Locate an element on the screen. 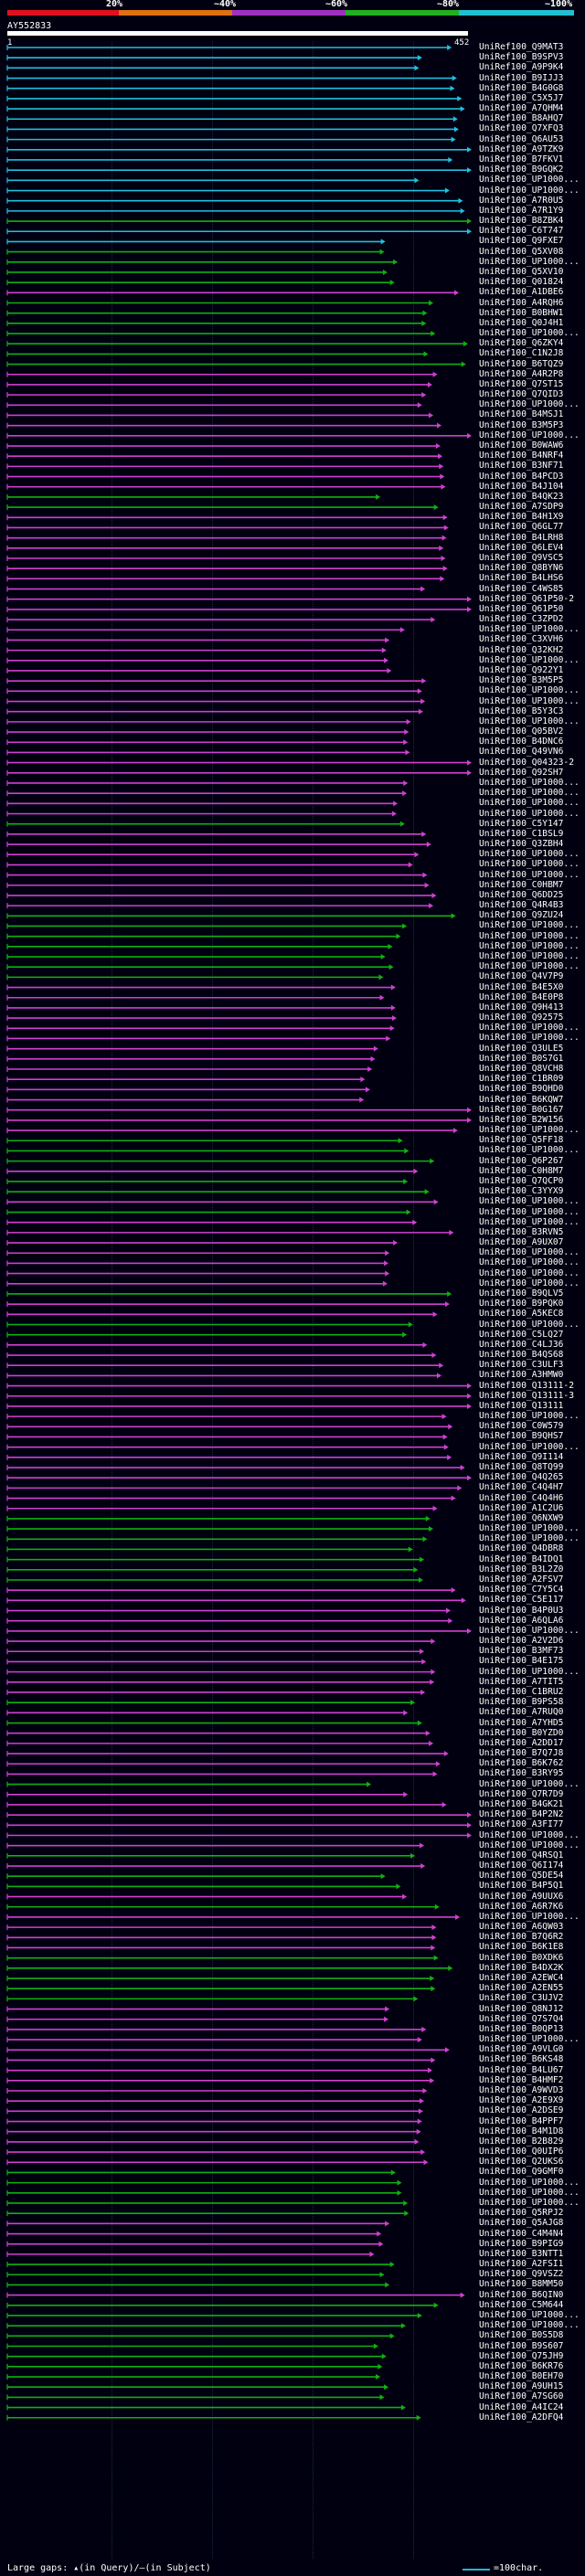 This screenshot has height=2576, width=585. hit-label: UniRef100_B9QHS7 is located at coordinates (521, 1436).